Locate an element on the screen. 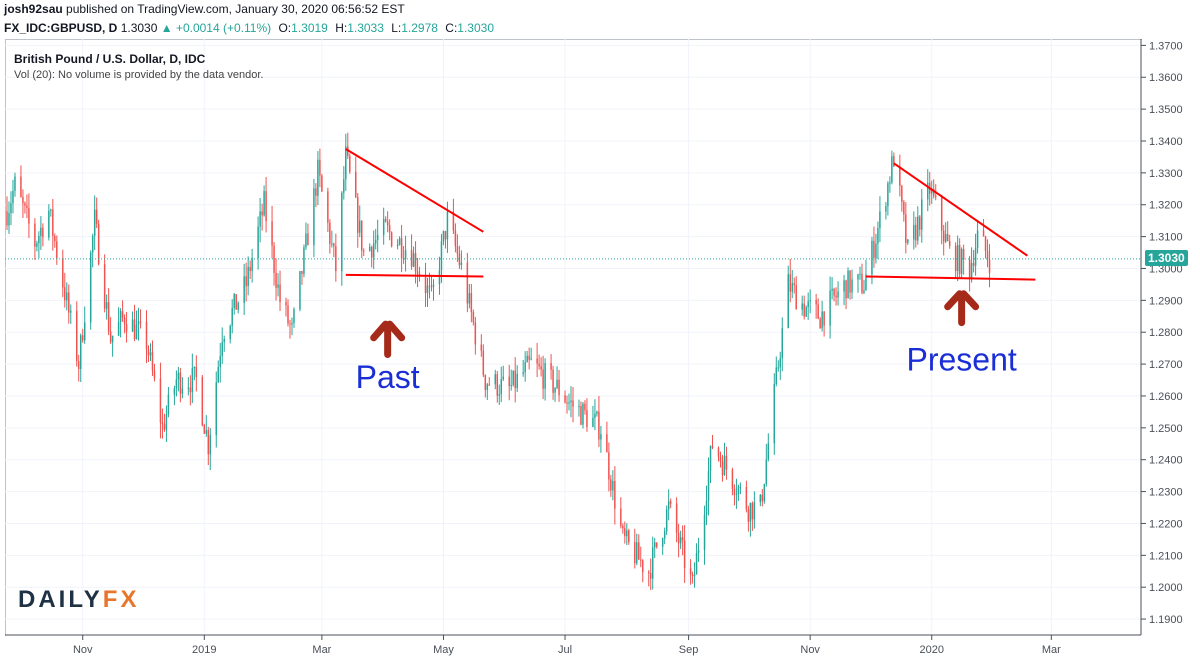 Image resolution: width=1200 pixels, height=669 pixels. change-value: ▲ +0.0014 (+0.11%) is located at coordinates (216, 28).